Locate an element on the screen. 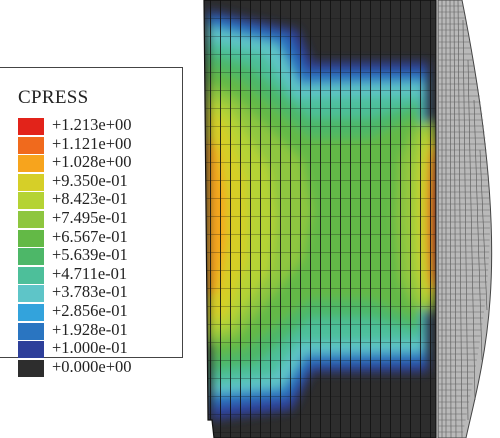 The image size is (500, 438). legend-entry: +5.639e-01 is located at coordinates (98, 255).